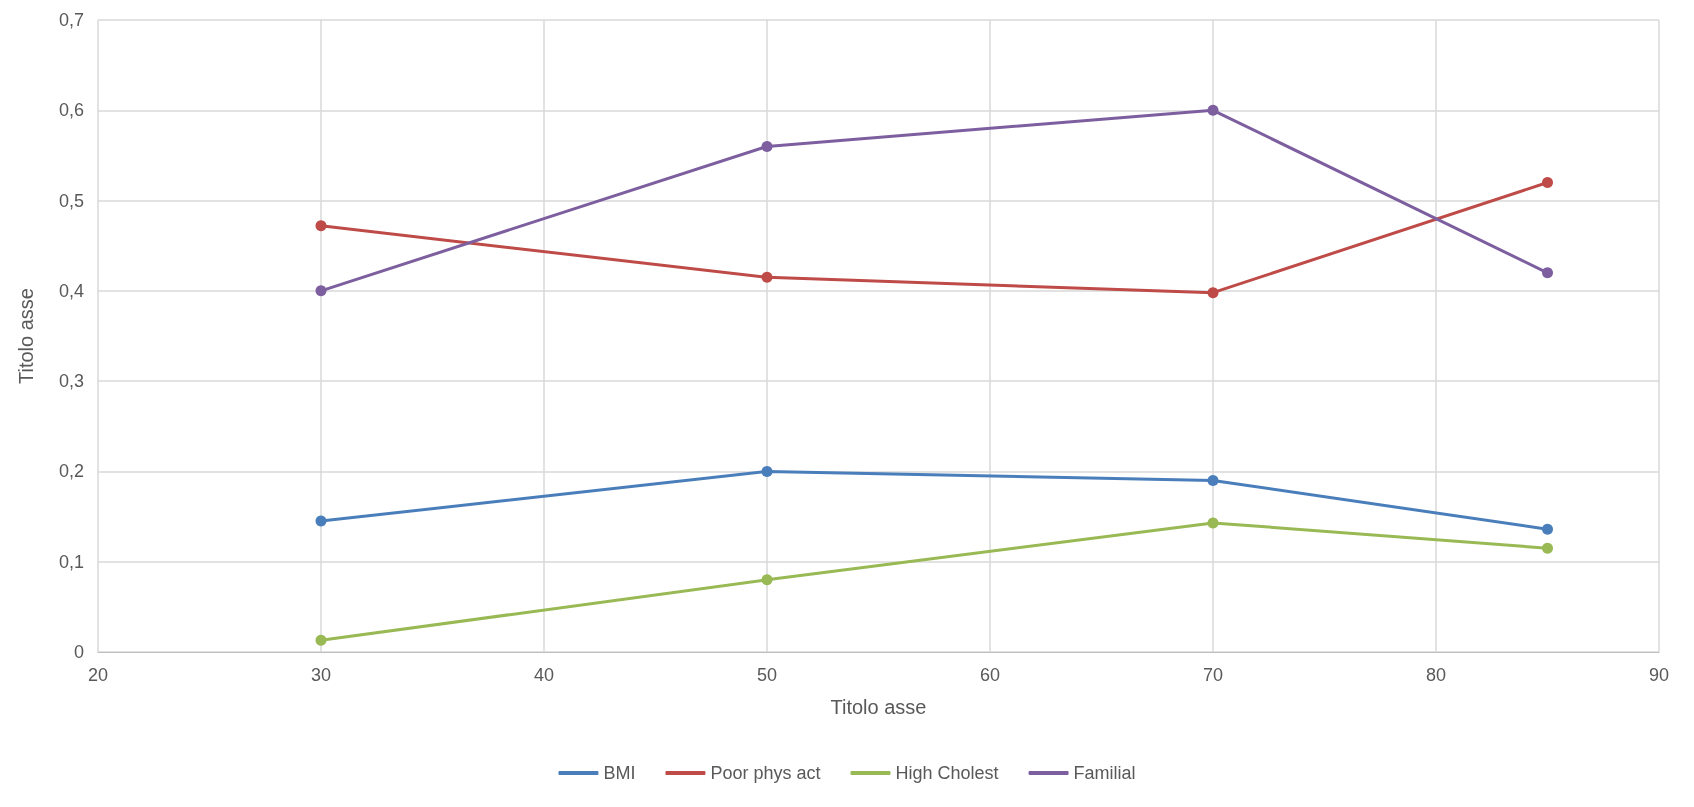  I want to click on x-tick-label: 30, so click(321, 675).